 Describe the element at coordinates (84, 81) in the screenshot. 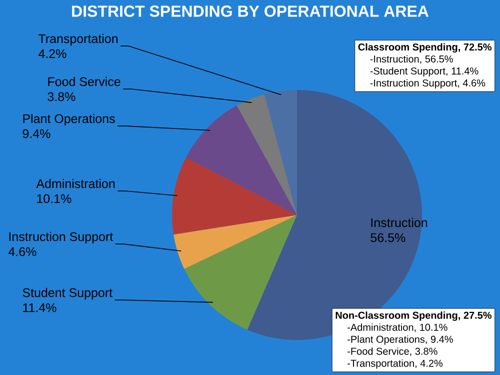

I see `slice-label: Food Service` at that location.